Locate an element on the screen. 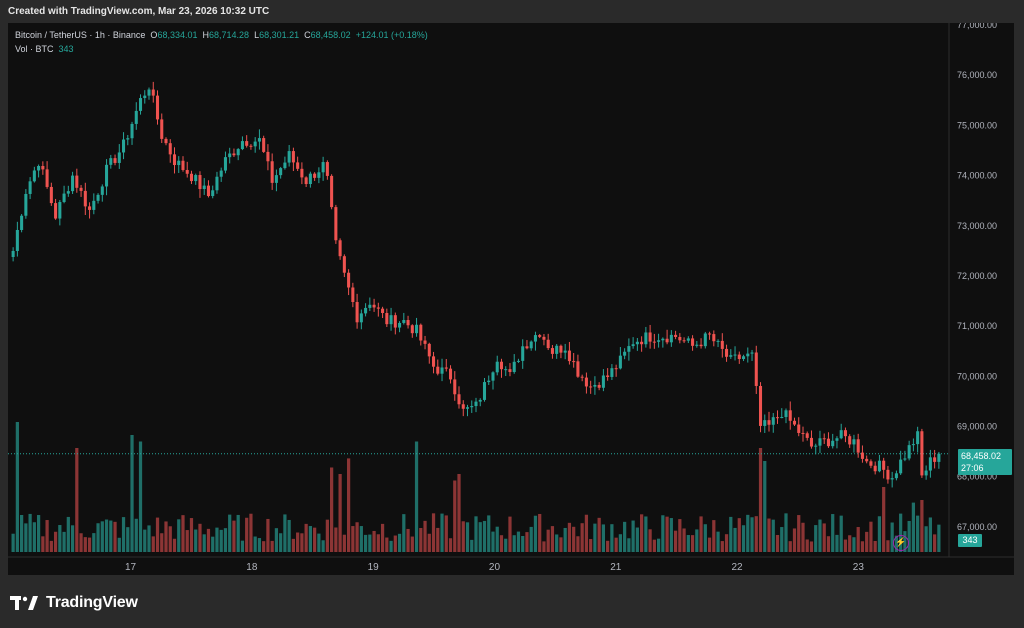 The height and width of the screenshot is (628, 1024). time-tick-label: 23 is located at coordinates (859, 567).